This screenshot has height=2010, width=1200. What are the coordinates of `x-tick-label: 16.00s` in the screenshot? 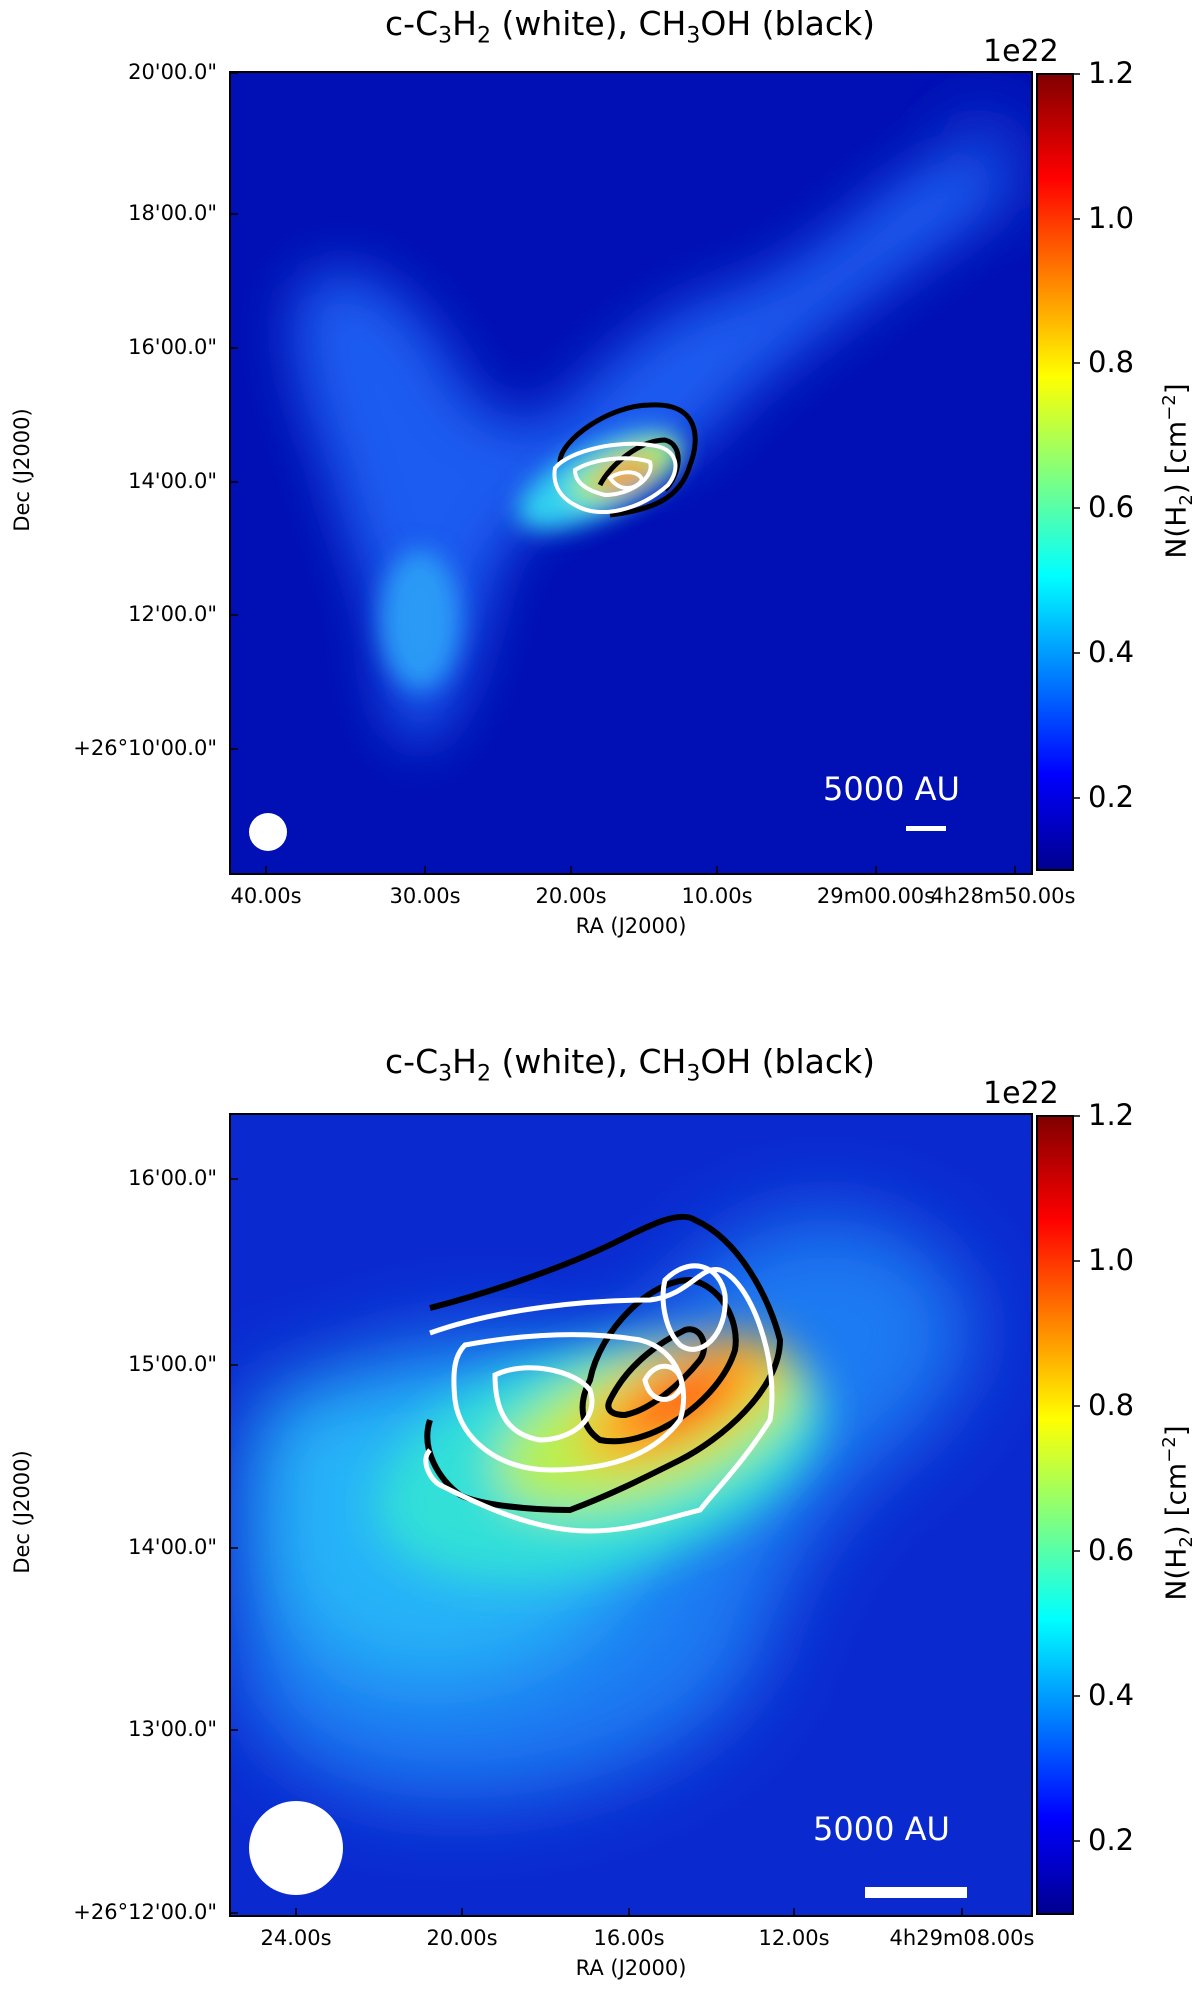 It's located at (629, 1938).